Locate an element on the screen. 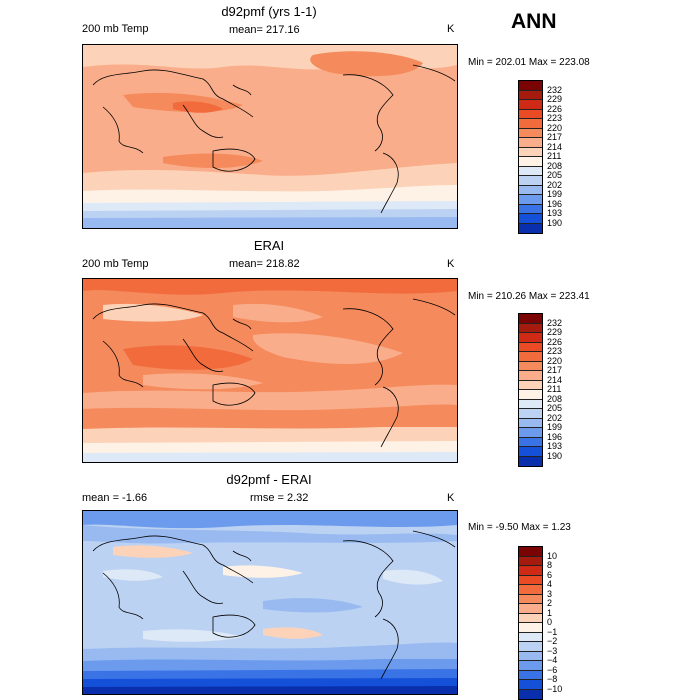 The height and width of the screenshot is (700, 700). colorbar-tick-label: 6 is located at coordinates (550, 574).